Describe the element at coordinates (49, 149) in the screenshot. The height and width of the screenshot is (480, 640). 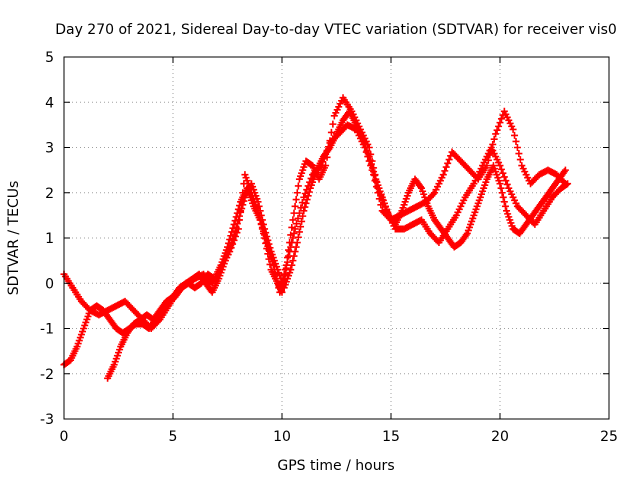
I see `y-tick-label: 3` at that location.